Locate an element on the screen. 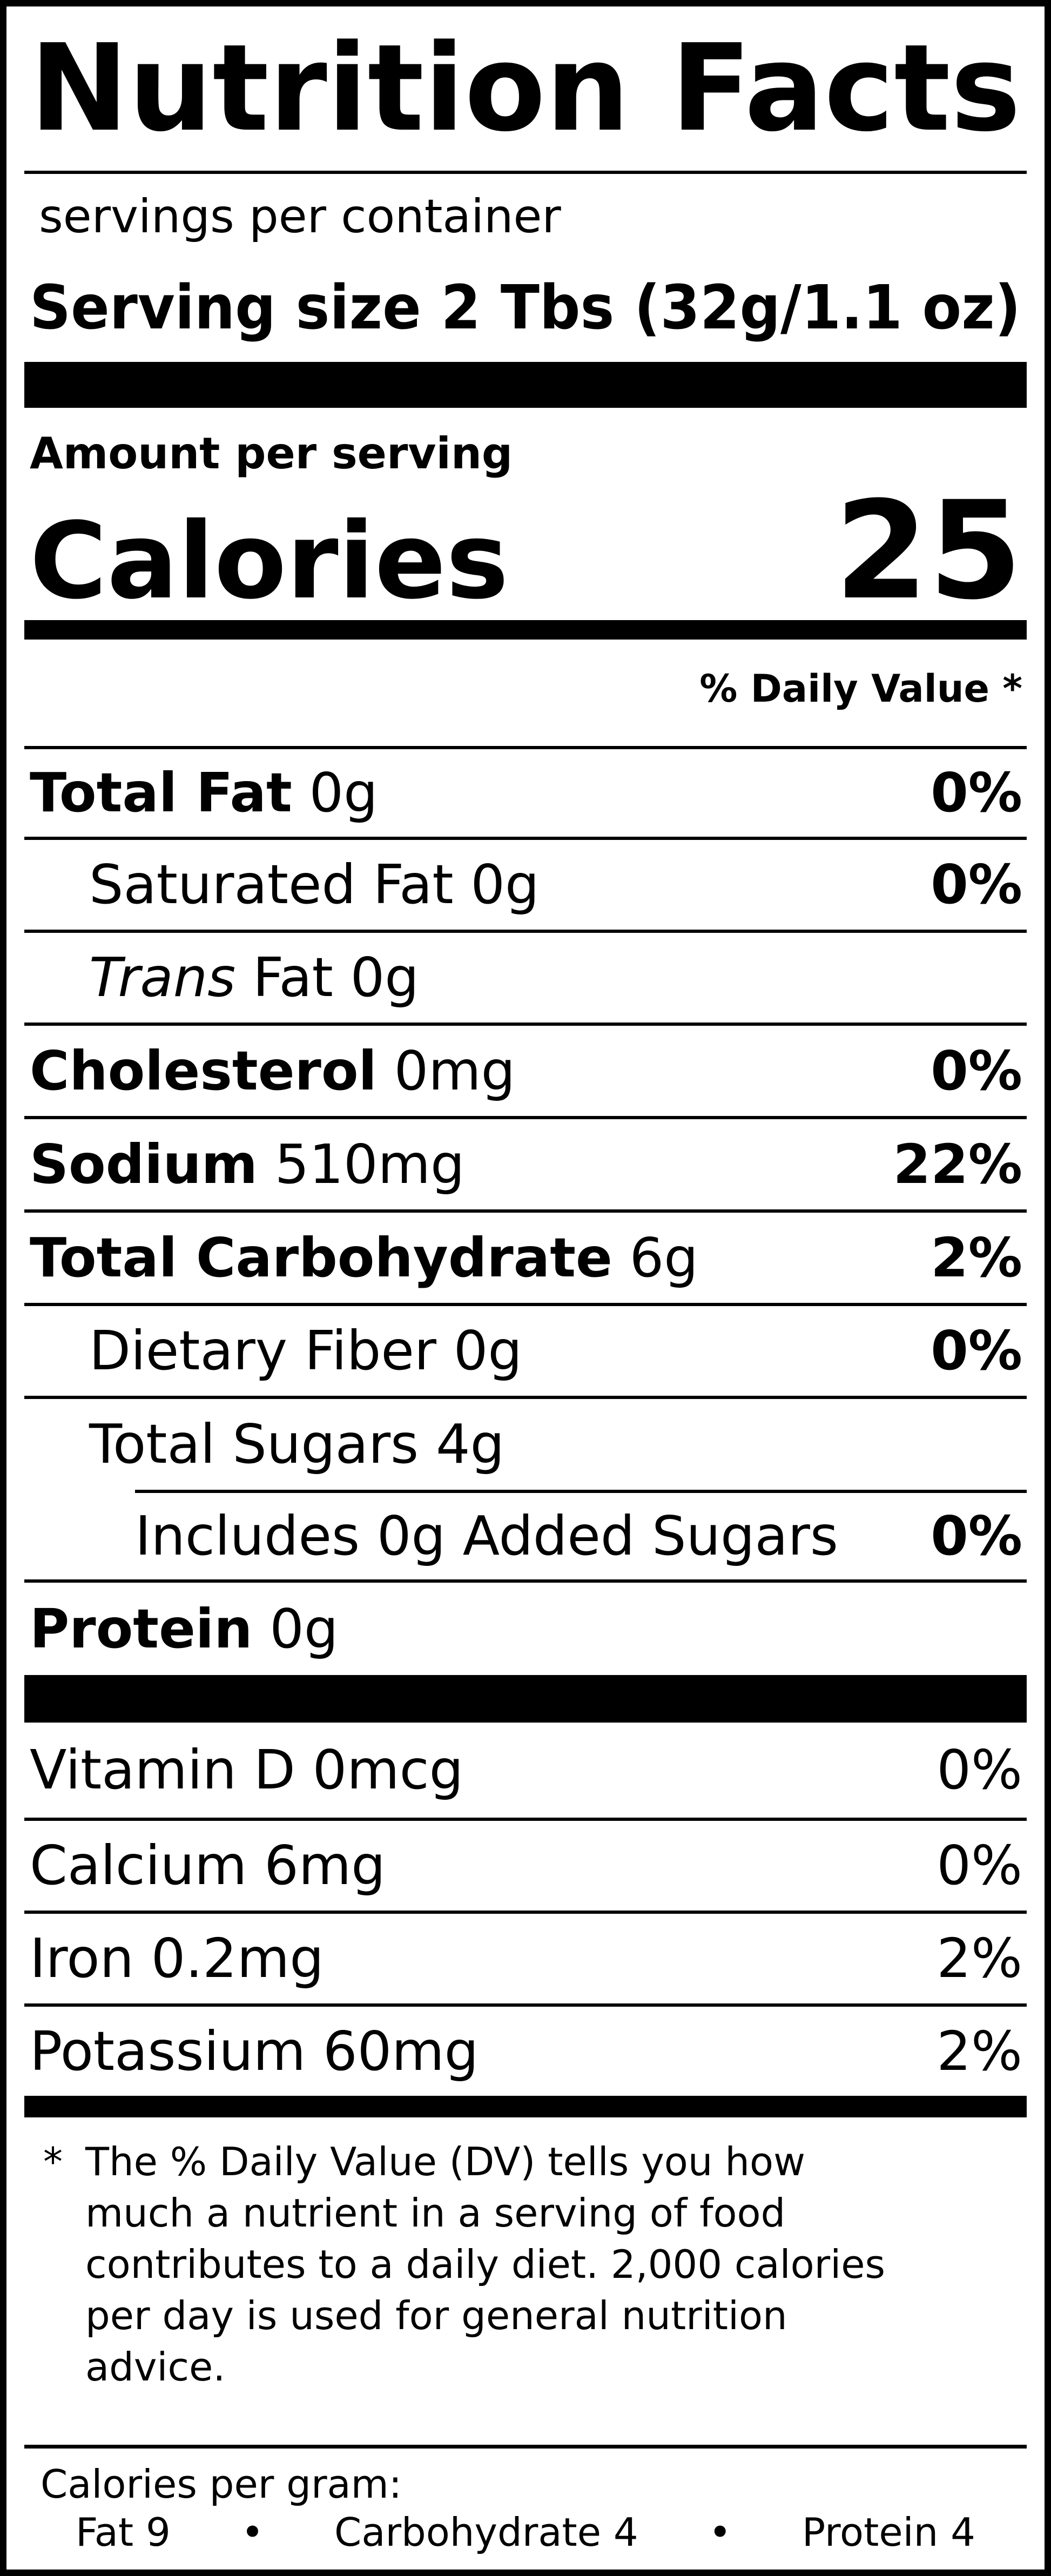 The image size is (1051, 2576). row-total-sugars: Total Sugars 4g is located at coordinates (525, 1444).